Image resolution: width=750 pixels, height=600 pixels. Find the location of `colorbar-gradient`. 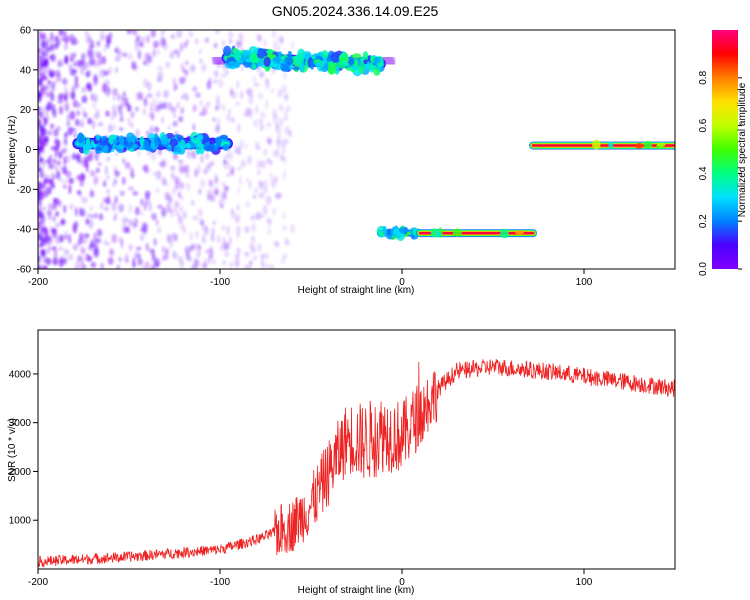

colorbar-gradient is located at coordinates (725, 149).